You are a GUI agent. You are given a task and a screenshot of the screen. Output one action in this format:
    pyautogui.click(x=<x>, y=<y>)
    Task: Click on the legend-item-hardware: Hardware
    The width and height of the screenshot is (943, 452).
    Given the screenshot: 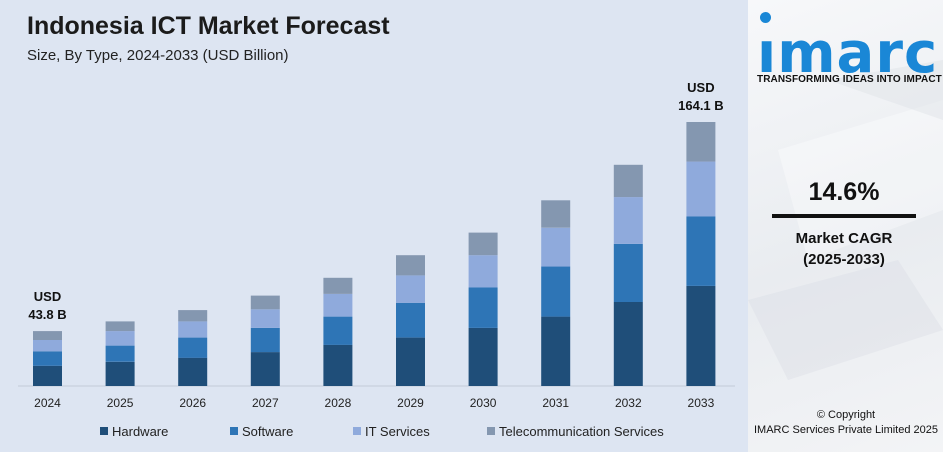 What is the action you would take?
    pyautogui.click(x=165, y=431)
    